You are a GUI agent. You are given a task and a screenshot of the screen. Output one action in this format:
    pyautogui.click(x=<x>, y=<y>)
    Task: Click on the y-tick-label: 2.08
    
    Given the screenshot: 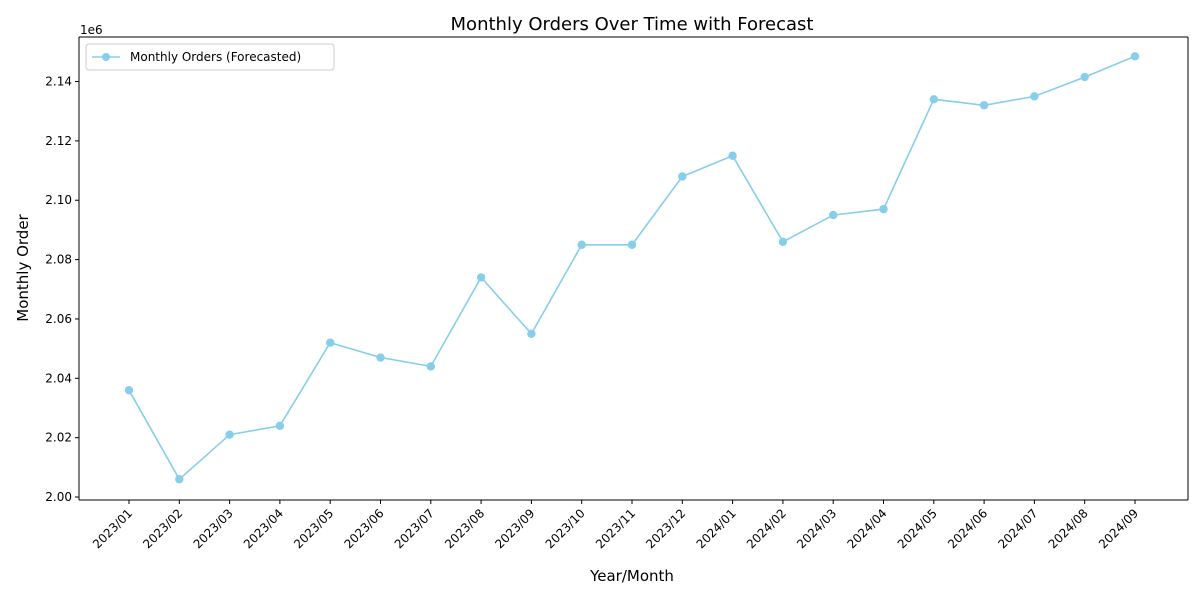 What is the action you would take?
    pyautogui.click(x=58, y=260)
    